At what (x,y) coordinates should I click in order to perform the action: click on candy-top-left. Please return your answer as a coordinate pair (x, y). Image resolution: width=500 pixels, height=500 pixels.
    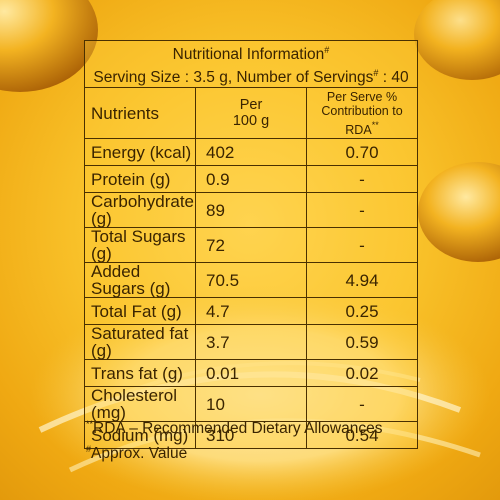
    Looking at the image, I should click on (49, 46).